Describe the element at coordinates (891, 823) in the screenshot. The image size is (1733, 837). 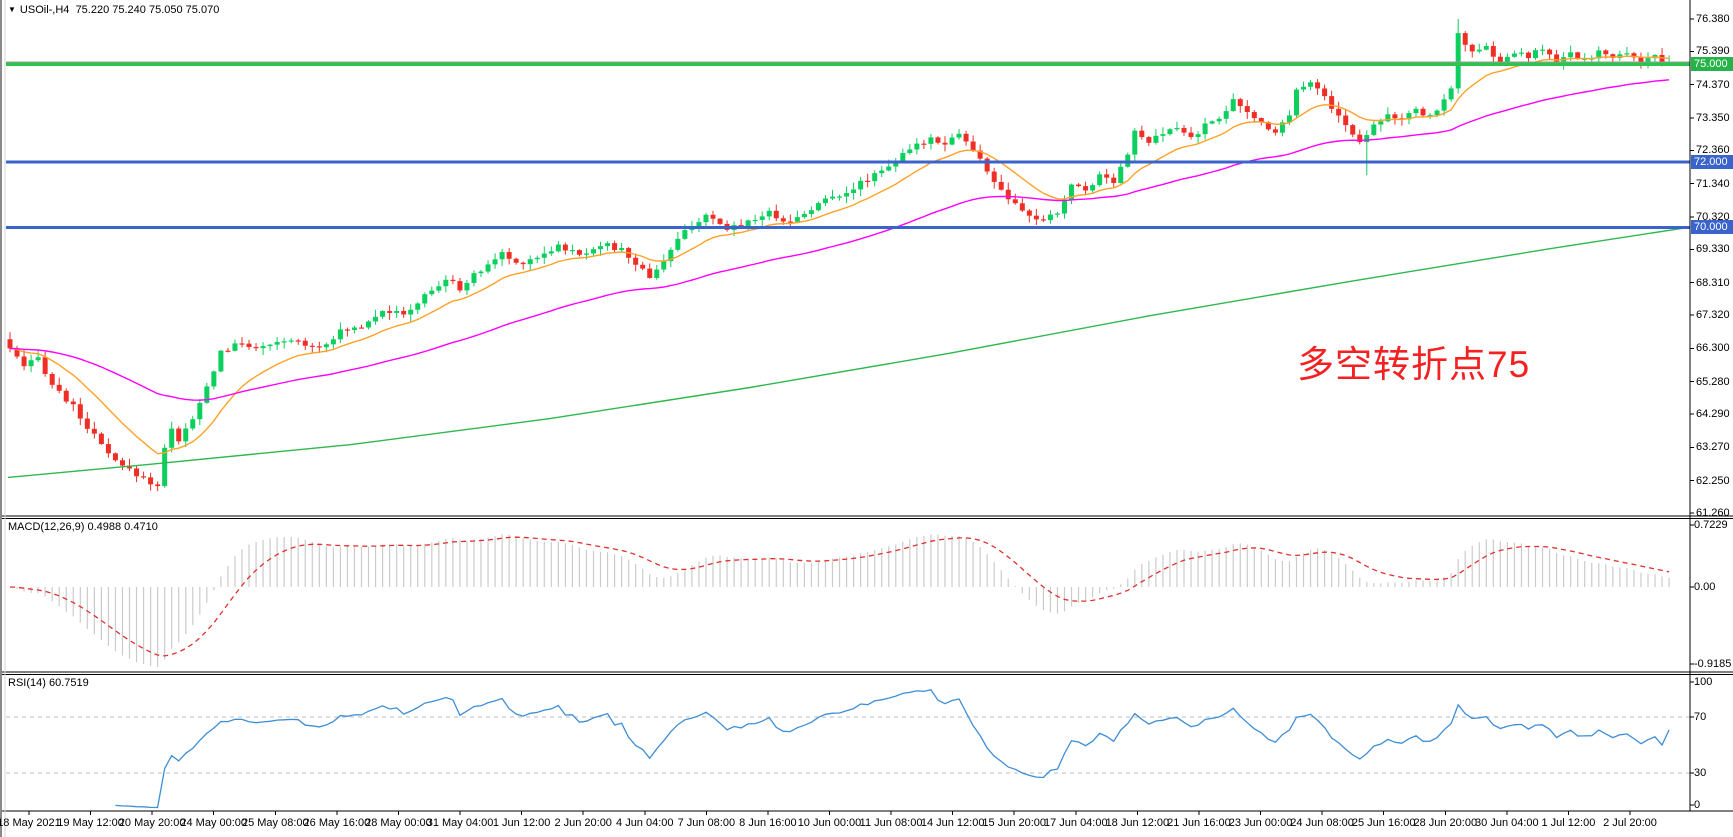
I see `time-axis-label: 11 Jun 08:00` at that location.